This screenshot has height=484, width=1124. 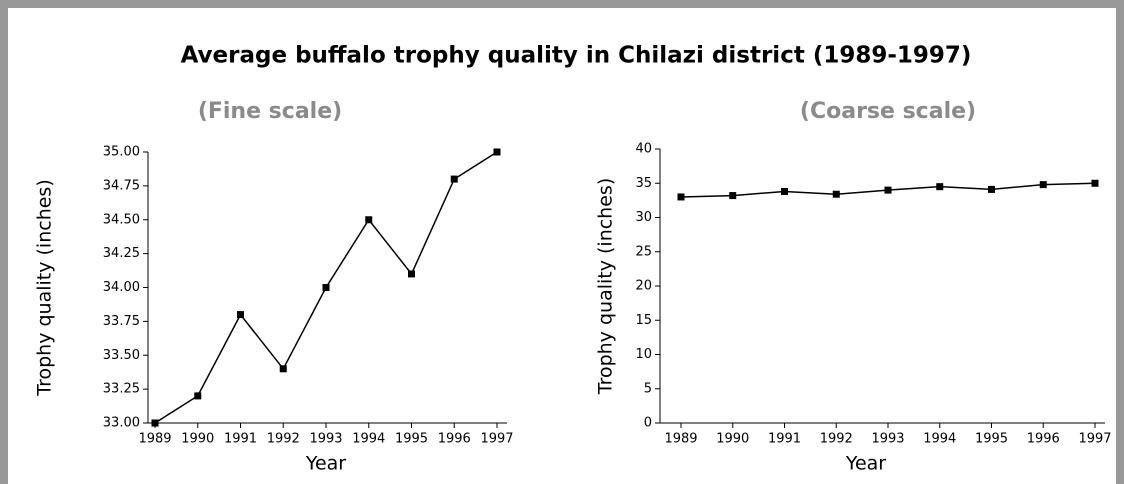 I want to click on y-tick-label: 0, so click(x=648, y=423).